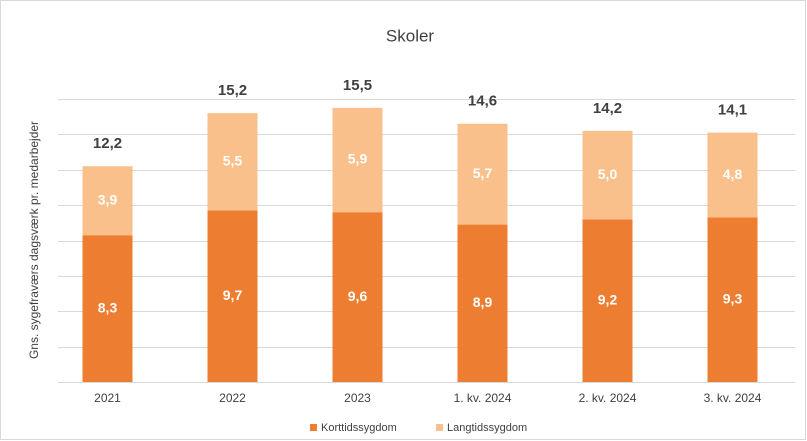 Image resolution: width=807 pixels, height=441 pixels. I want to click on value-label: 3,9, so click(108, 199).